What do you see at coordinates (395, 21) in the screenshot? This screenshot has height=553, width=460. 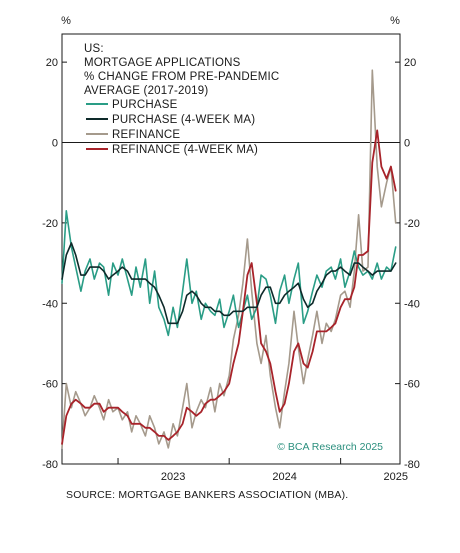 I see `y-axis-unit-right: %` at bounding box center [395, 21].